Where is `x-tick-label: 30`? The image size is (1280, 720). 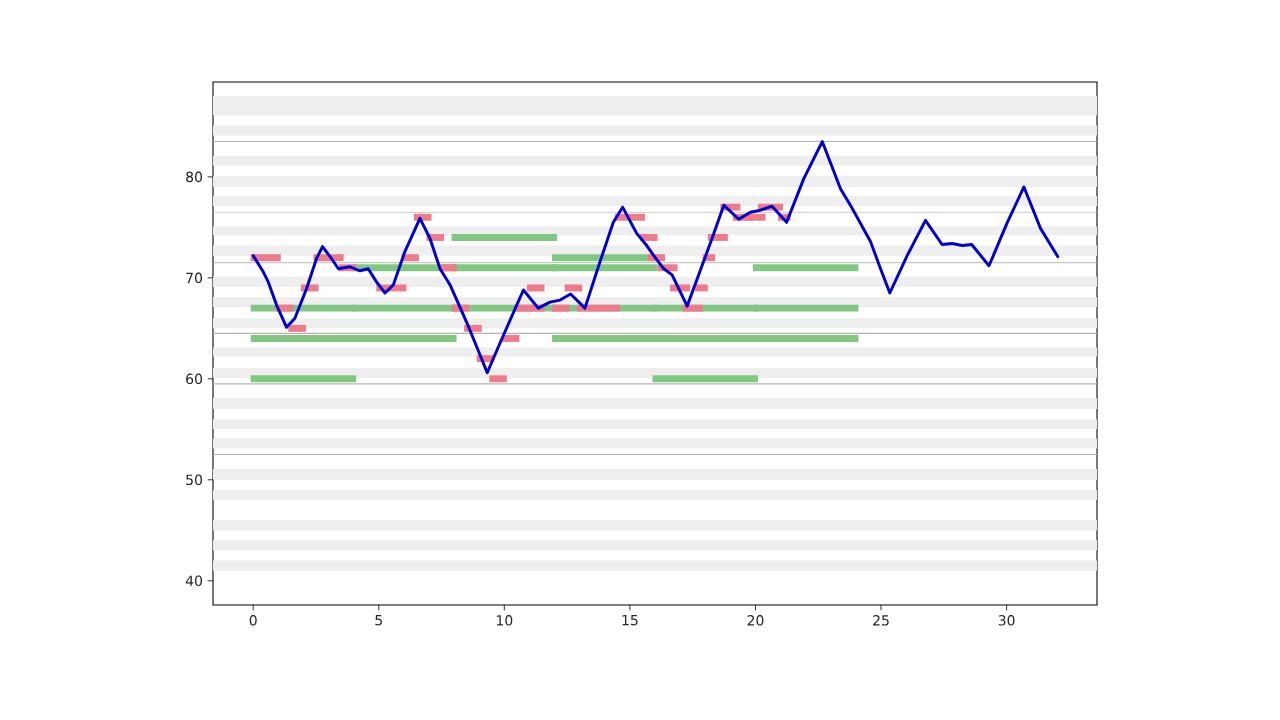 x-tick-label: 30 is located at coordinates (1006, 620).